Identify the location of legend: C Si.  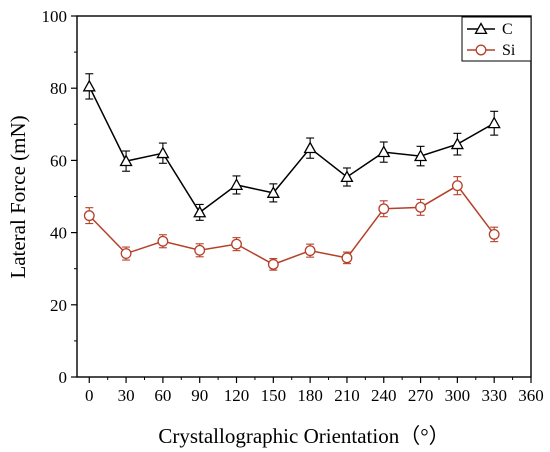
(496, 39).